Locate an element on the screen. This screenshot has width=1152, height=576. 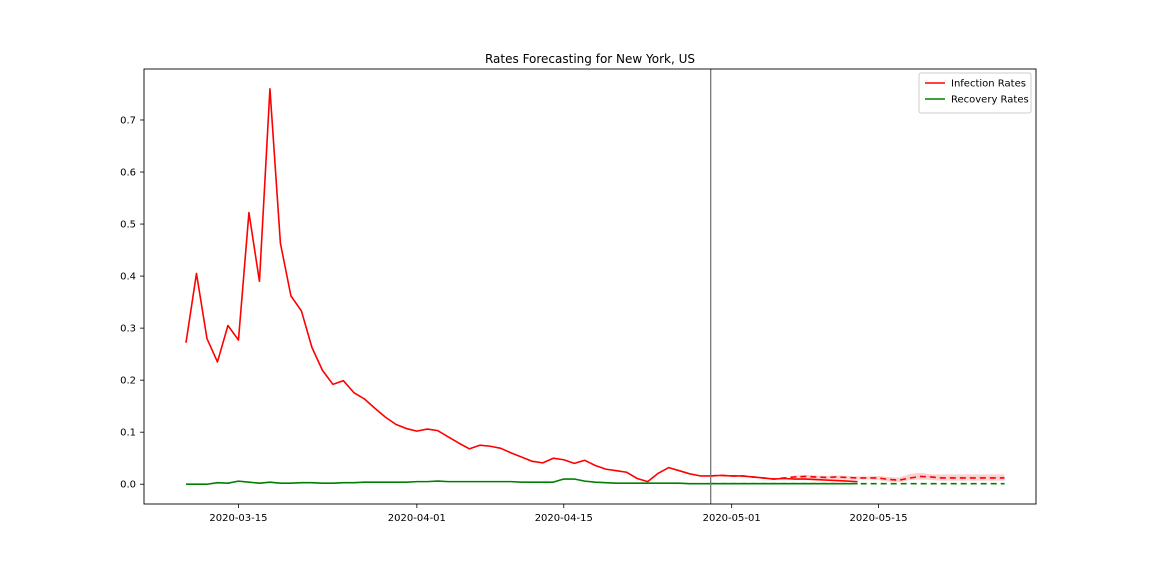
y-tick-label: 0.7 is located at coordinates (128, 120).